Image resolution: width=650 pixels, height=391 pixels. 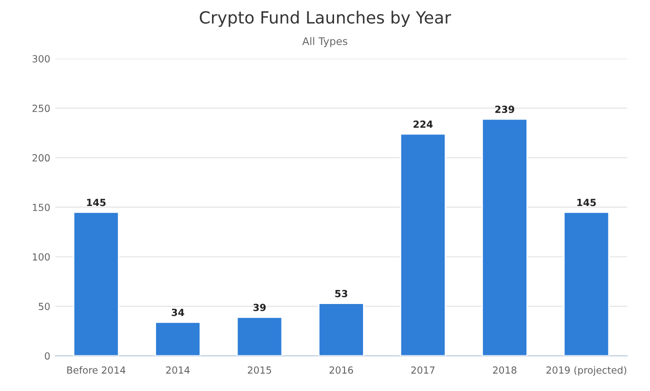 I want to click on y-tick-label: 300, so click(x=41, y=58).